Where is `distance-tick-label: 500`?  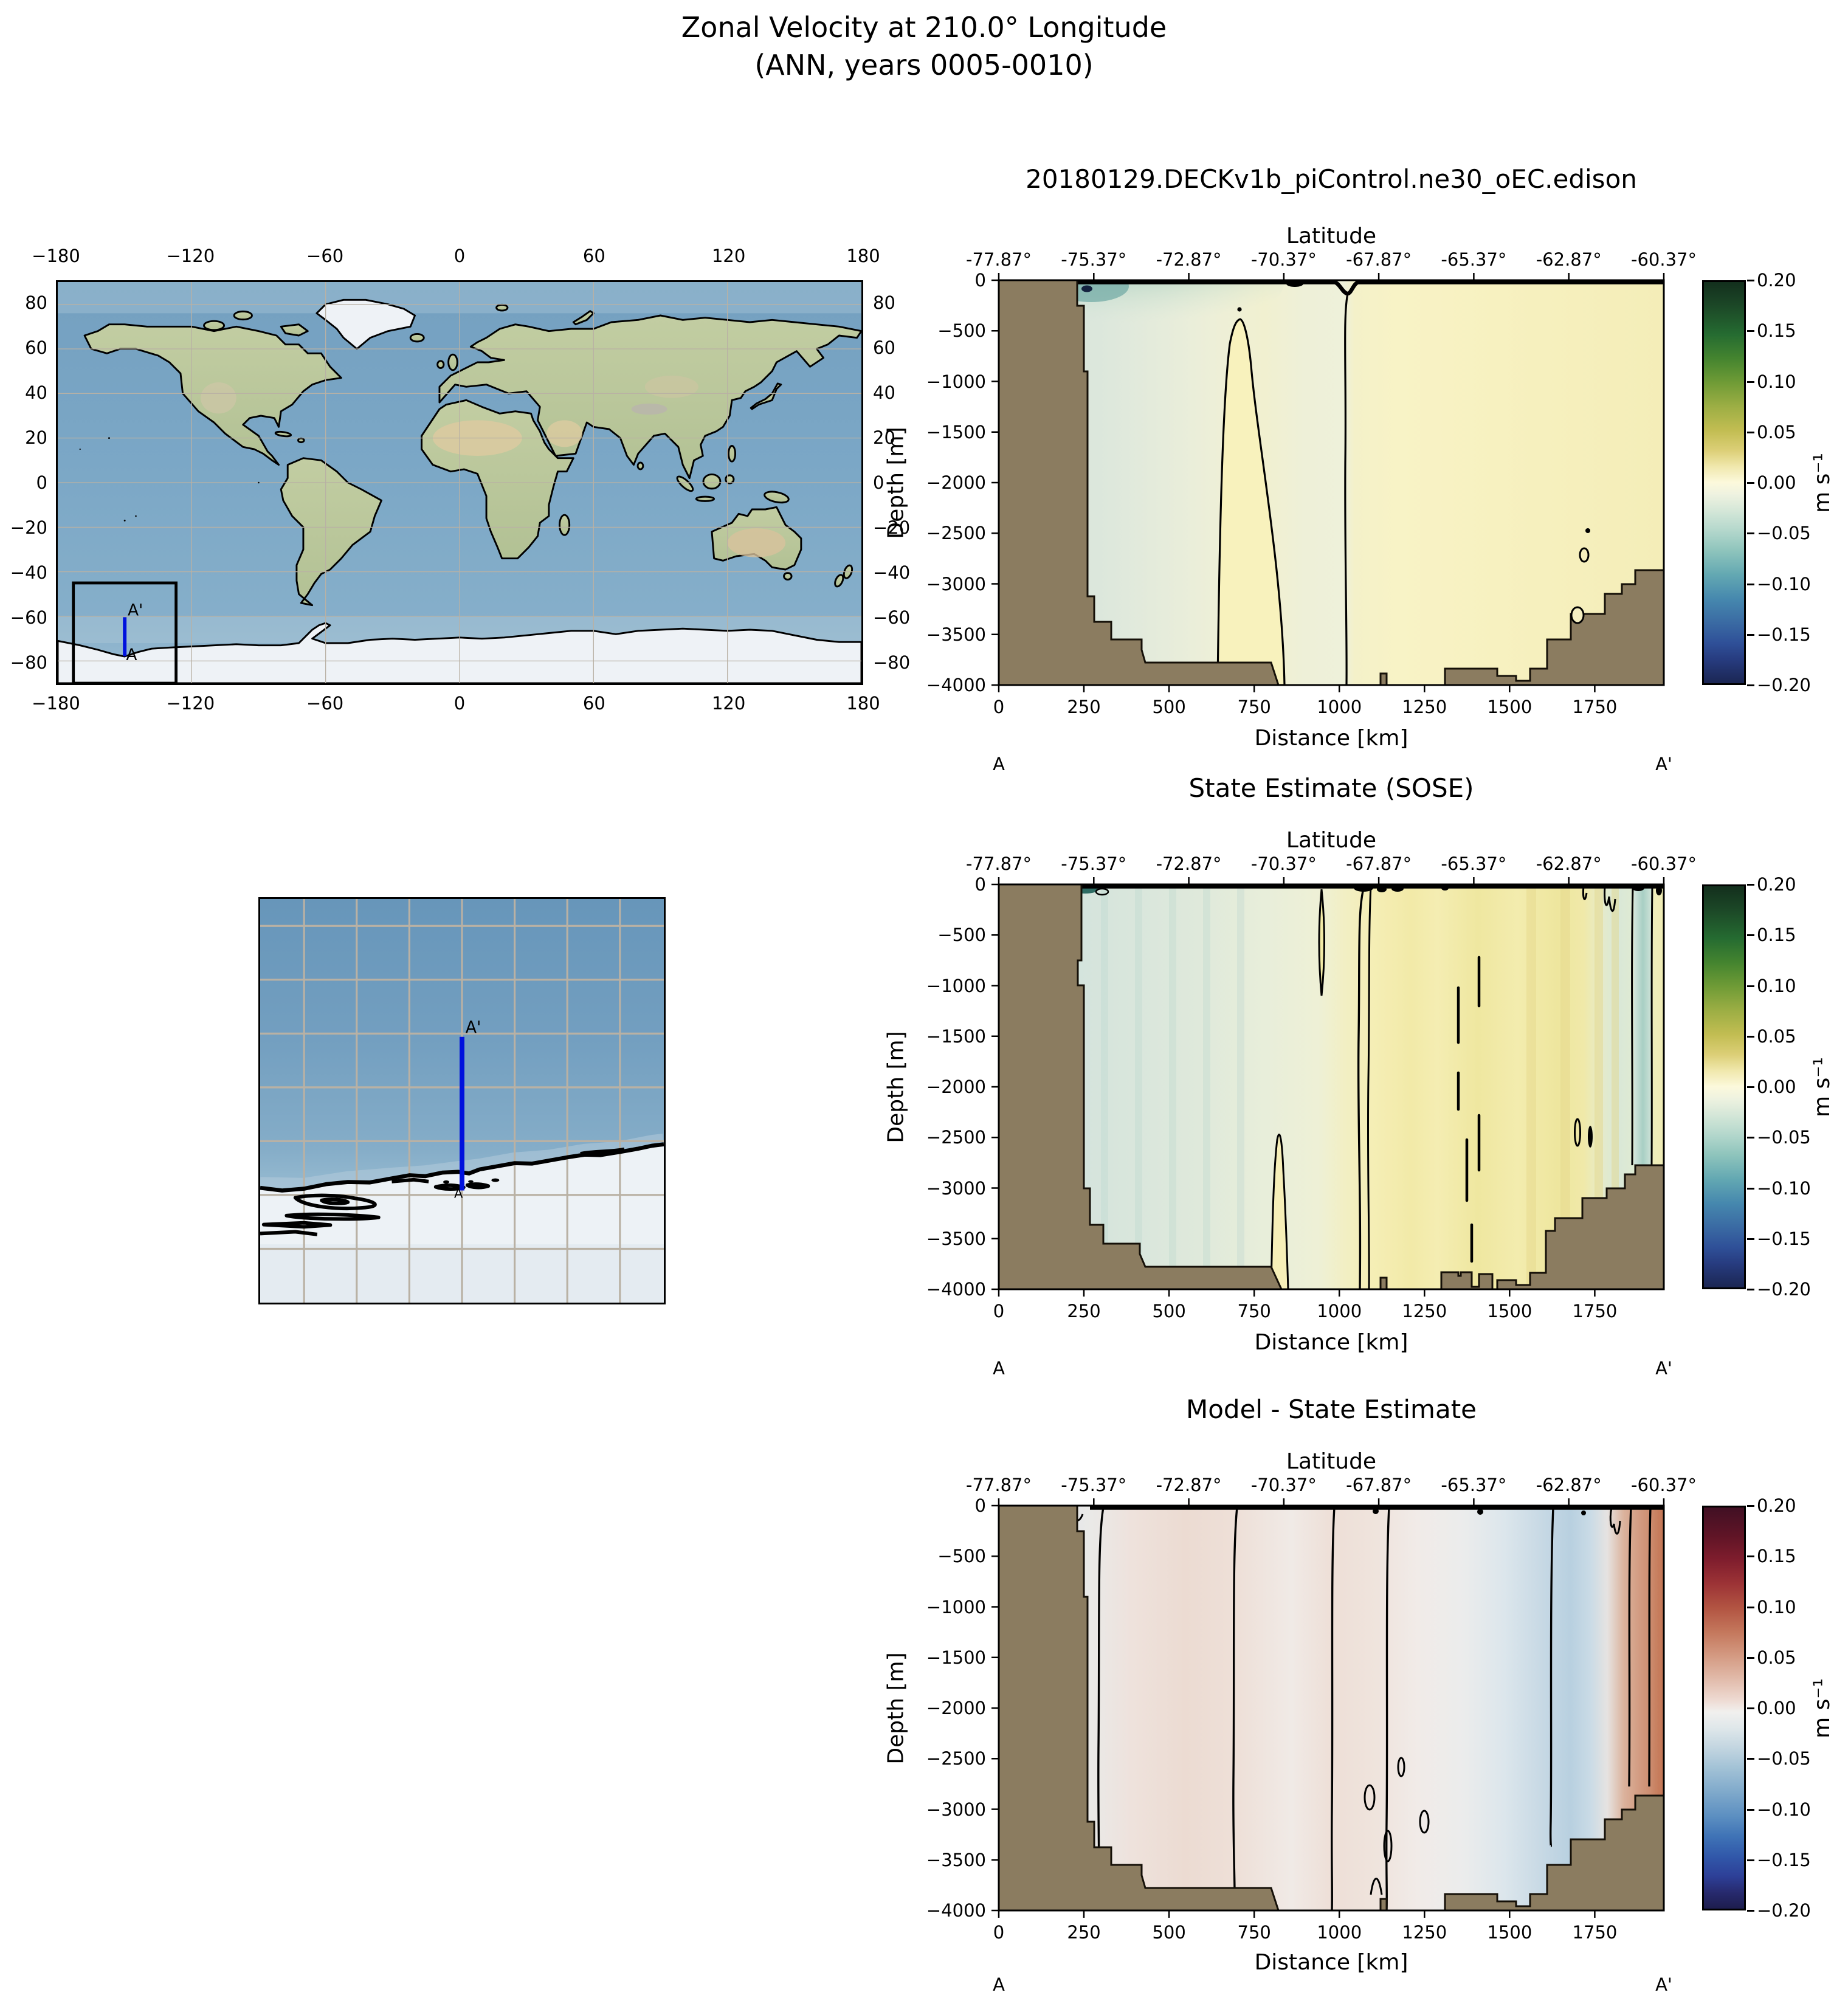
distance-tick-label: 500 is located at coordinates (1169, 1932).